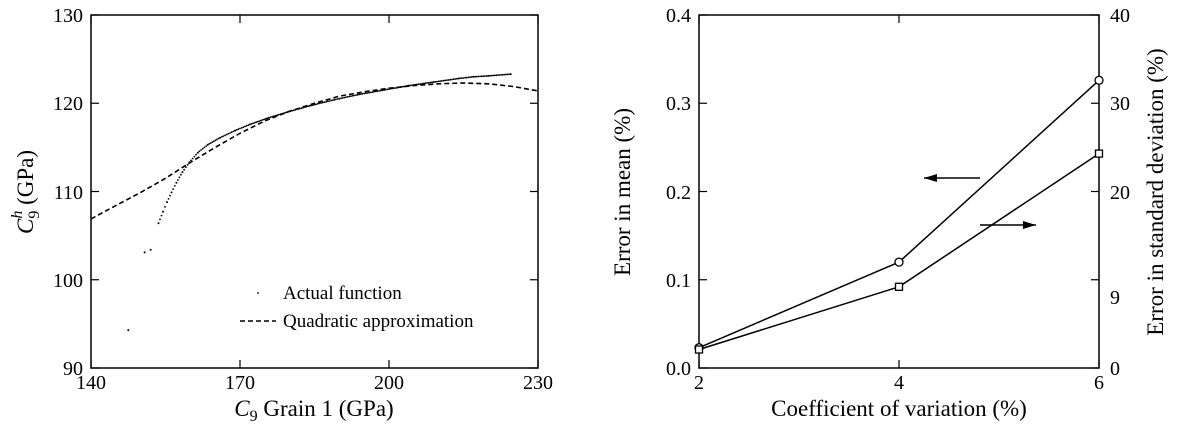 The height and width of the screenshot is (429, 1177). What do you see at coordinates (68, 281) in the screenshot?
I see `y-tick-label: 100` at bounding box center [68, 281].